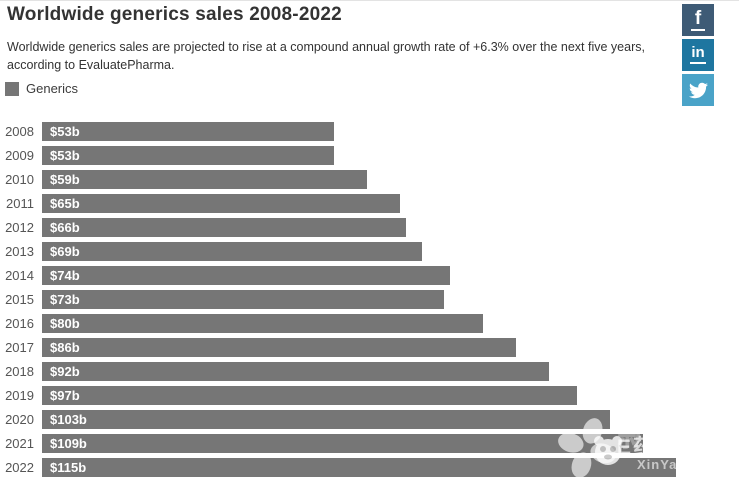 The width and height of the screenshot is (739, 486). Describe the element at coordinates (19, 155) in the screenshot. I see `year-axis-label: 2009` at that location.